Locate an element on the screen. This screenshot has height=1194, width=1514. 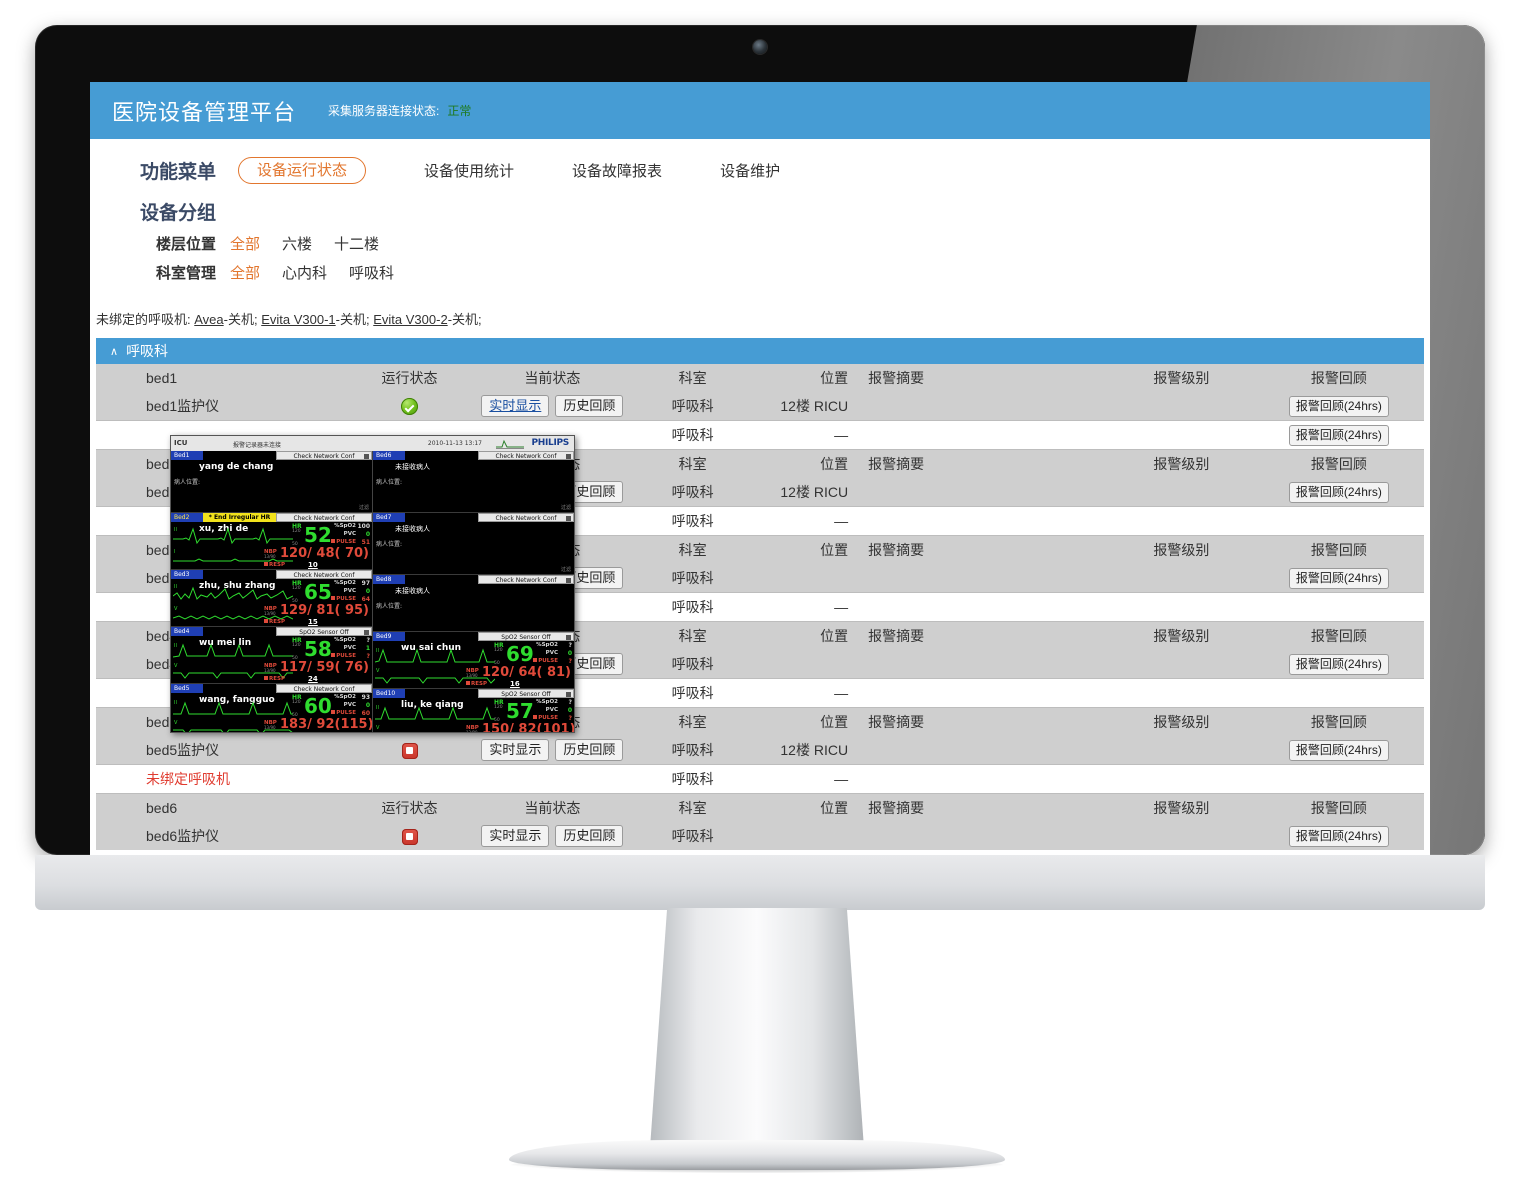
alarm-summary-cell is located at coordinates (981, 836).